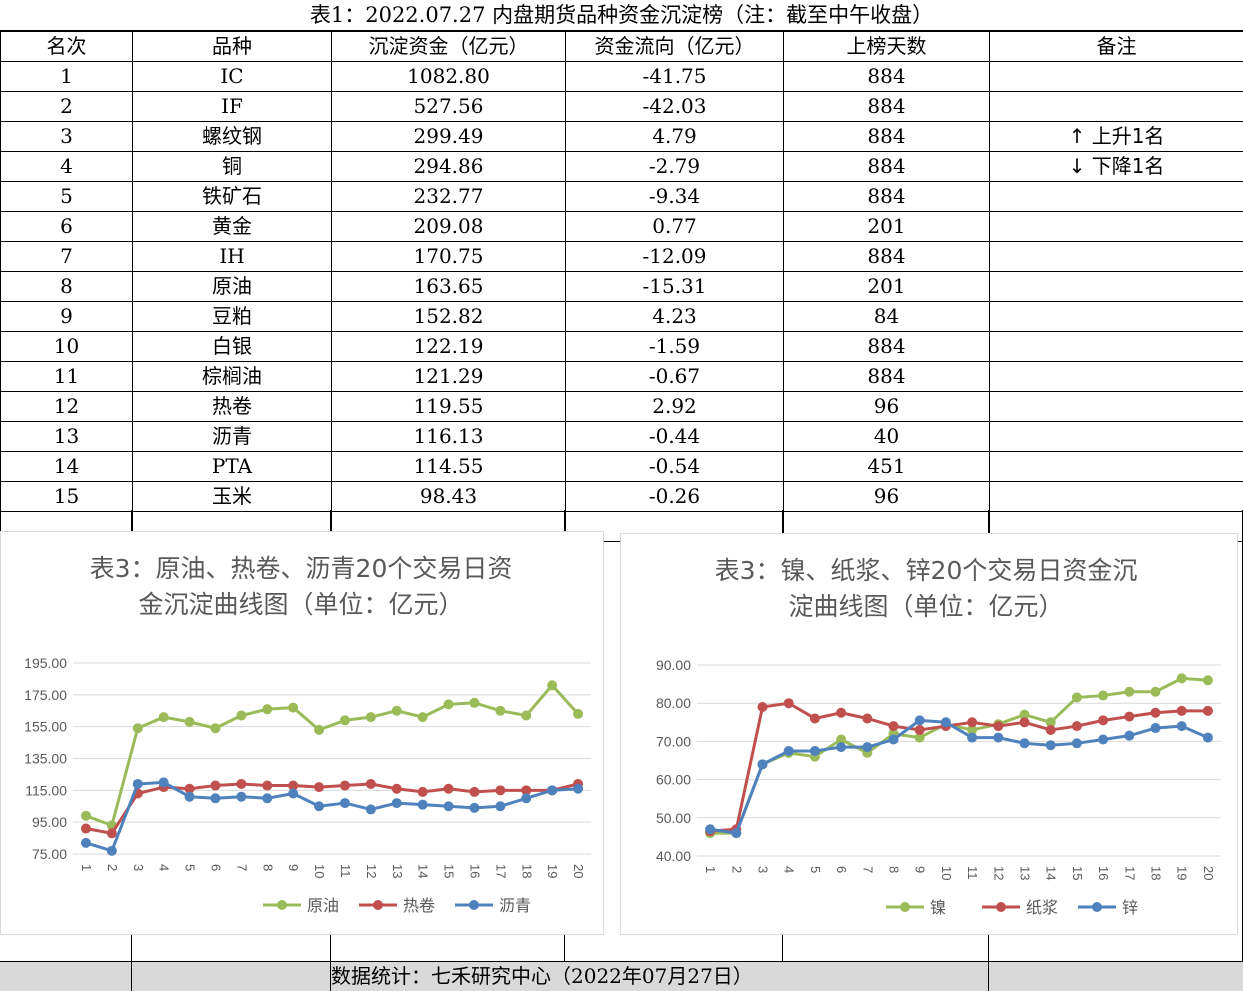 The image size is (1243, 991). I want to click on cell-name: 热卷, so click(232, 406).